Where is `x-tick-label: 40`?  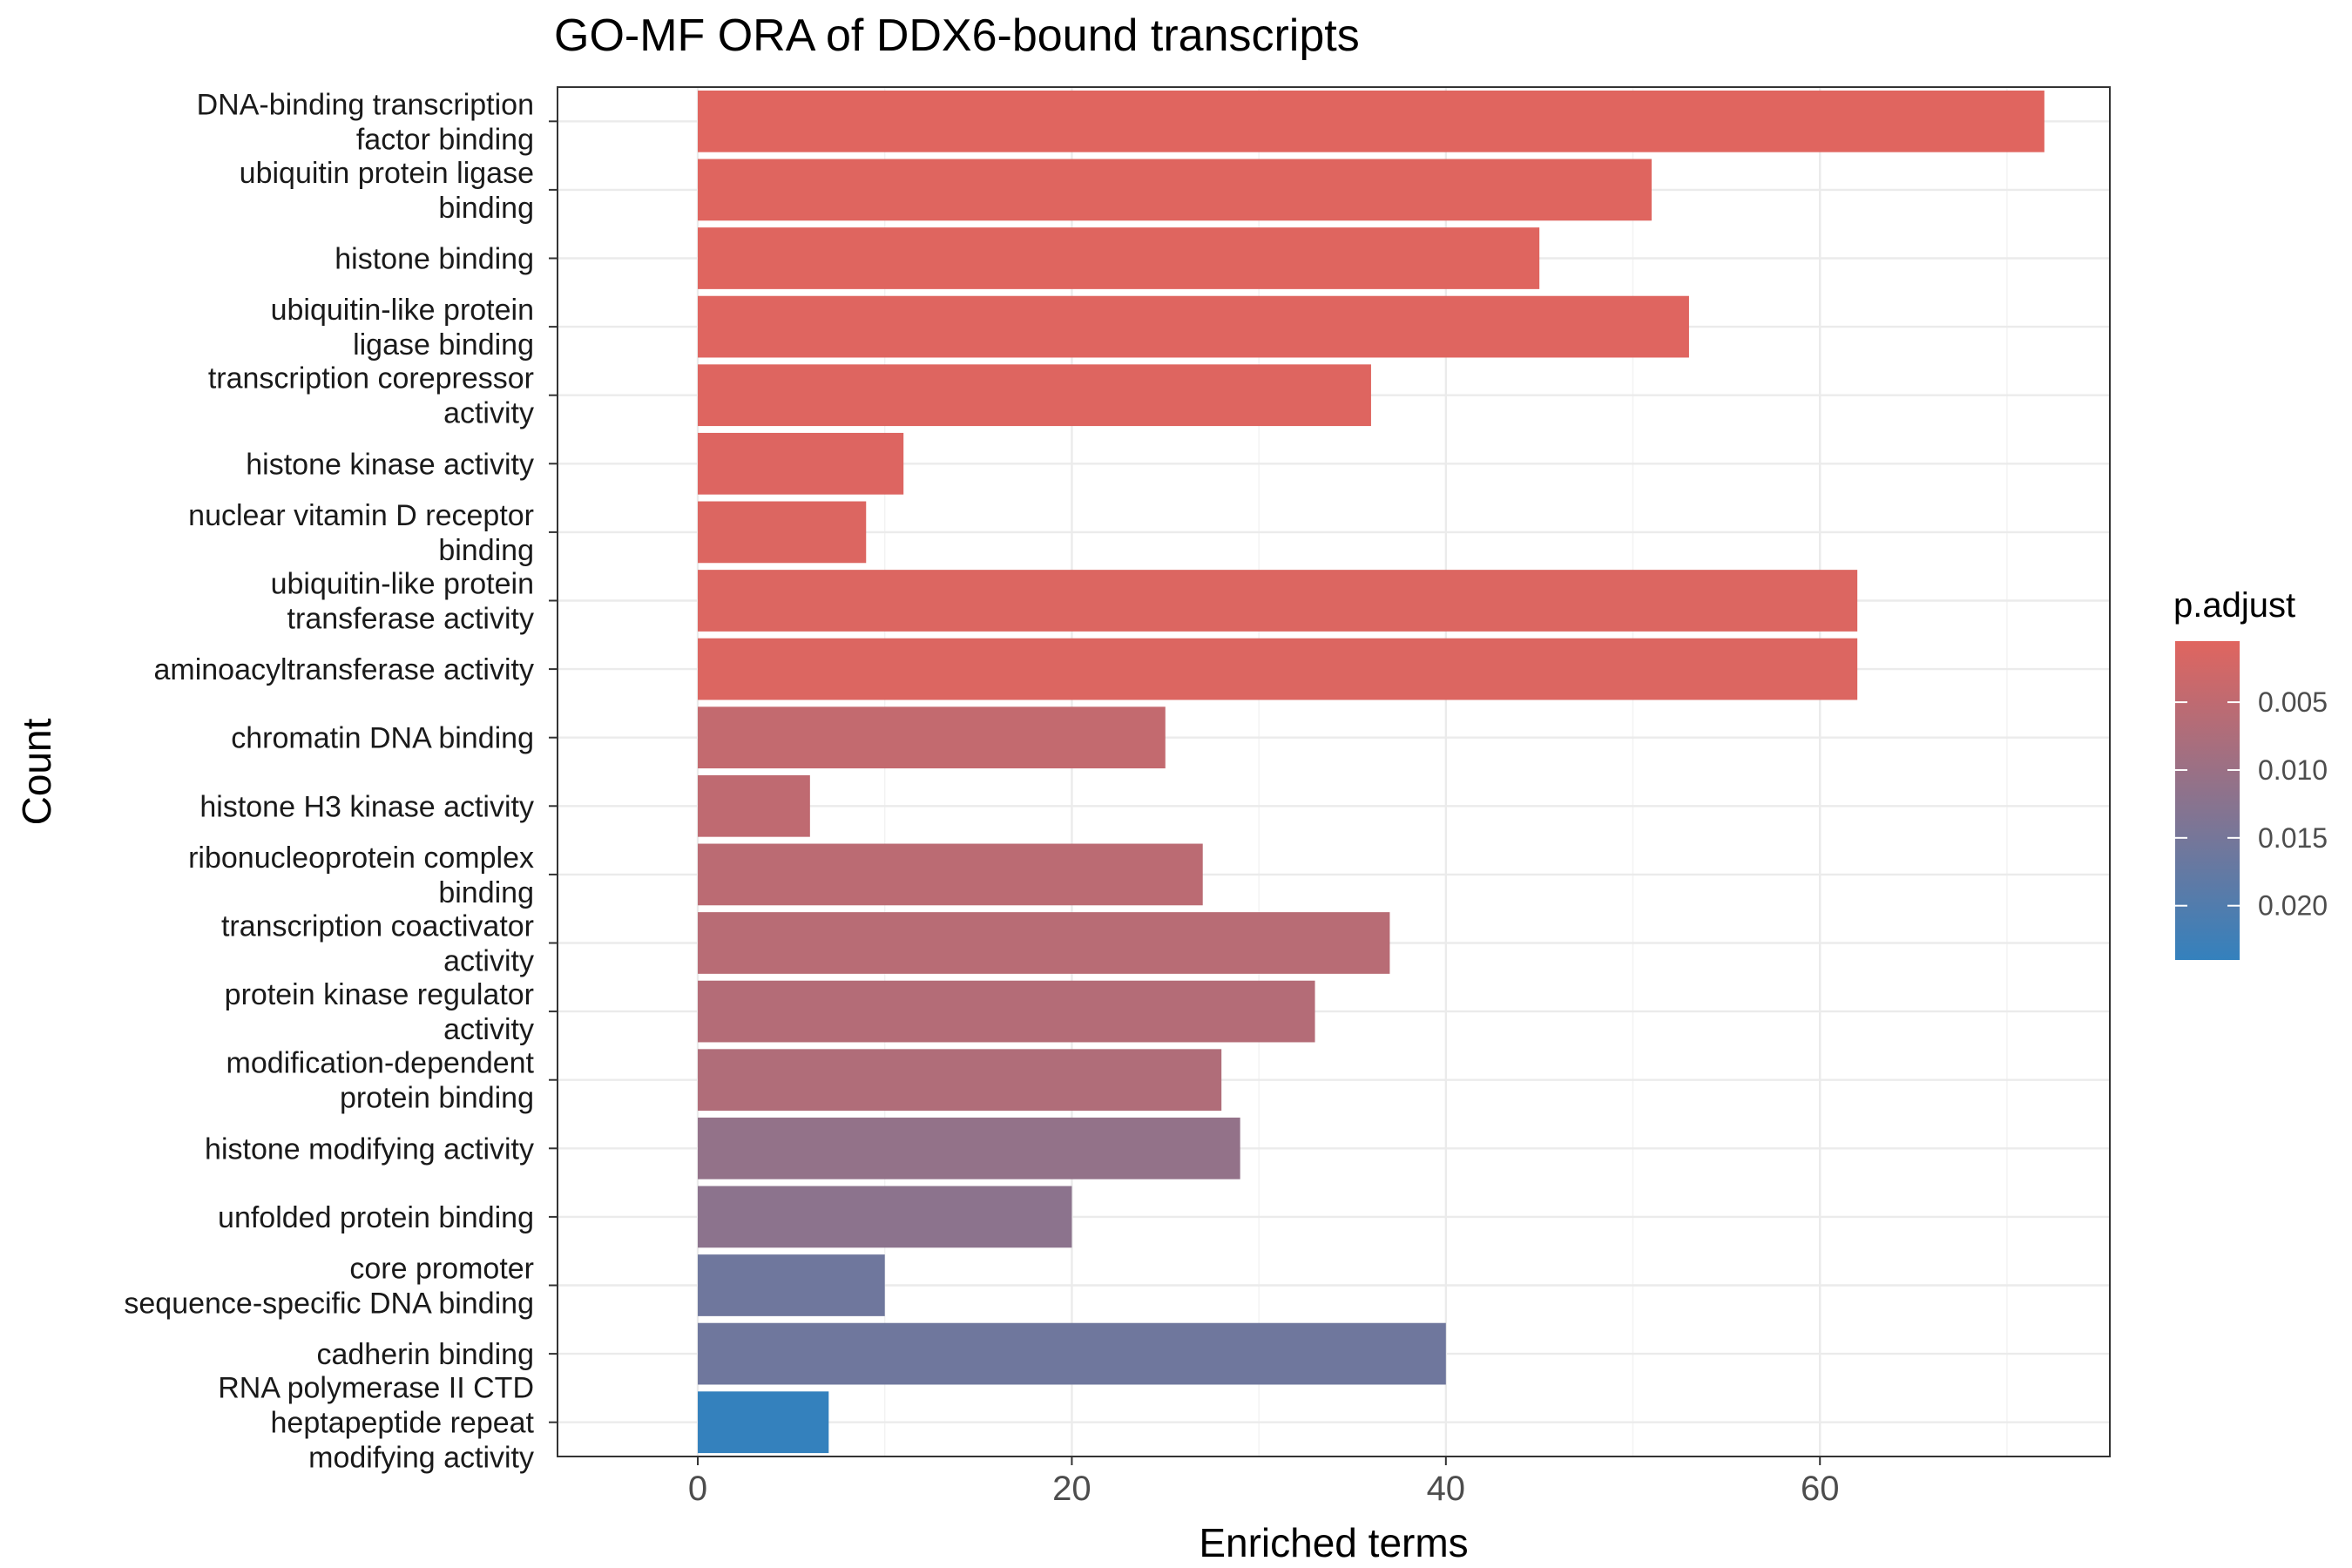
x-tick-label: 40 is located at coordinates (1447, 1489).